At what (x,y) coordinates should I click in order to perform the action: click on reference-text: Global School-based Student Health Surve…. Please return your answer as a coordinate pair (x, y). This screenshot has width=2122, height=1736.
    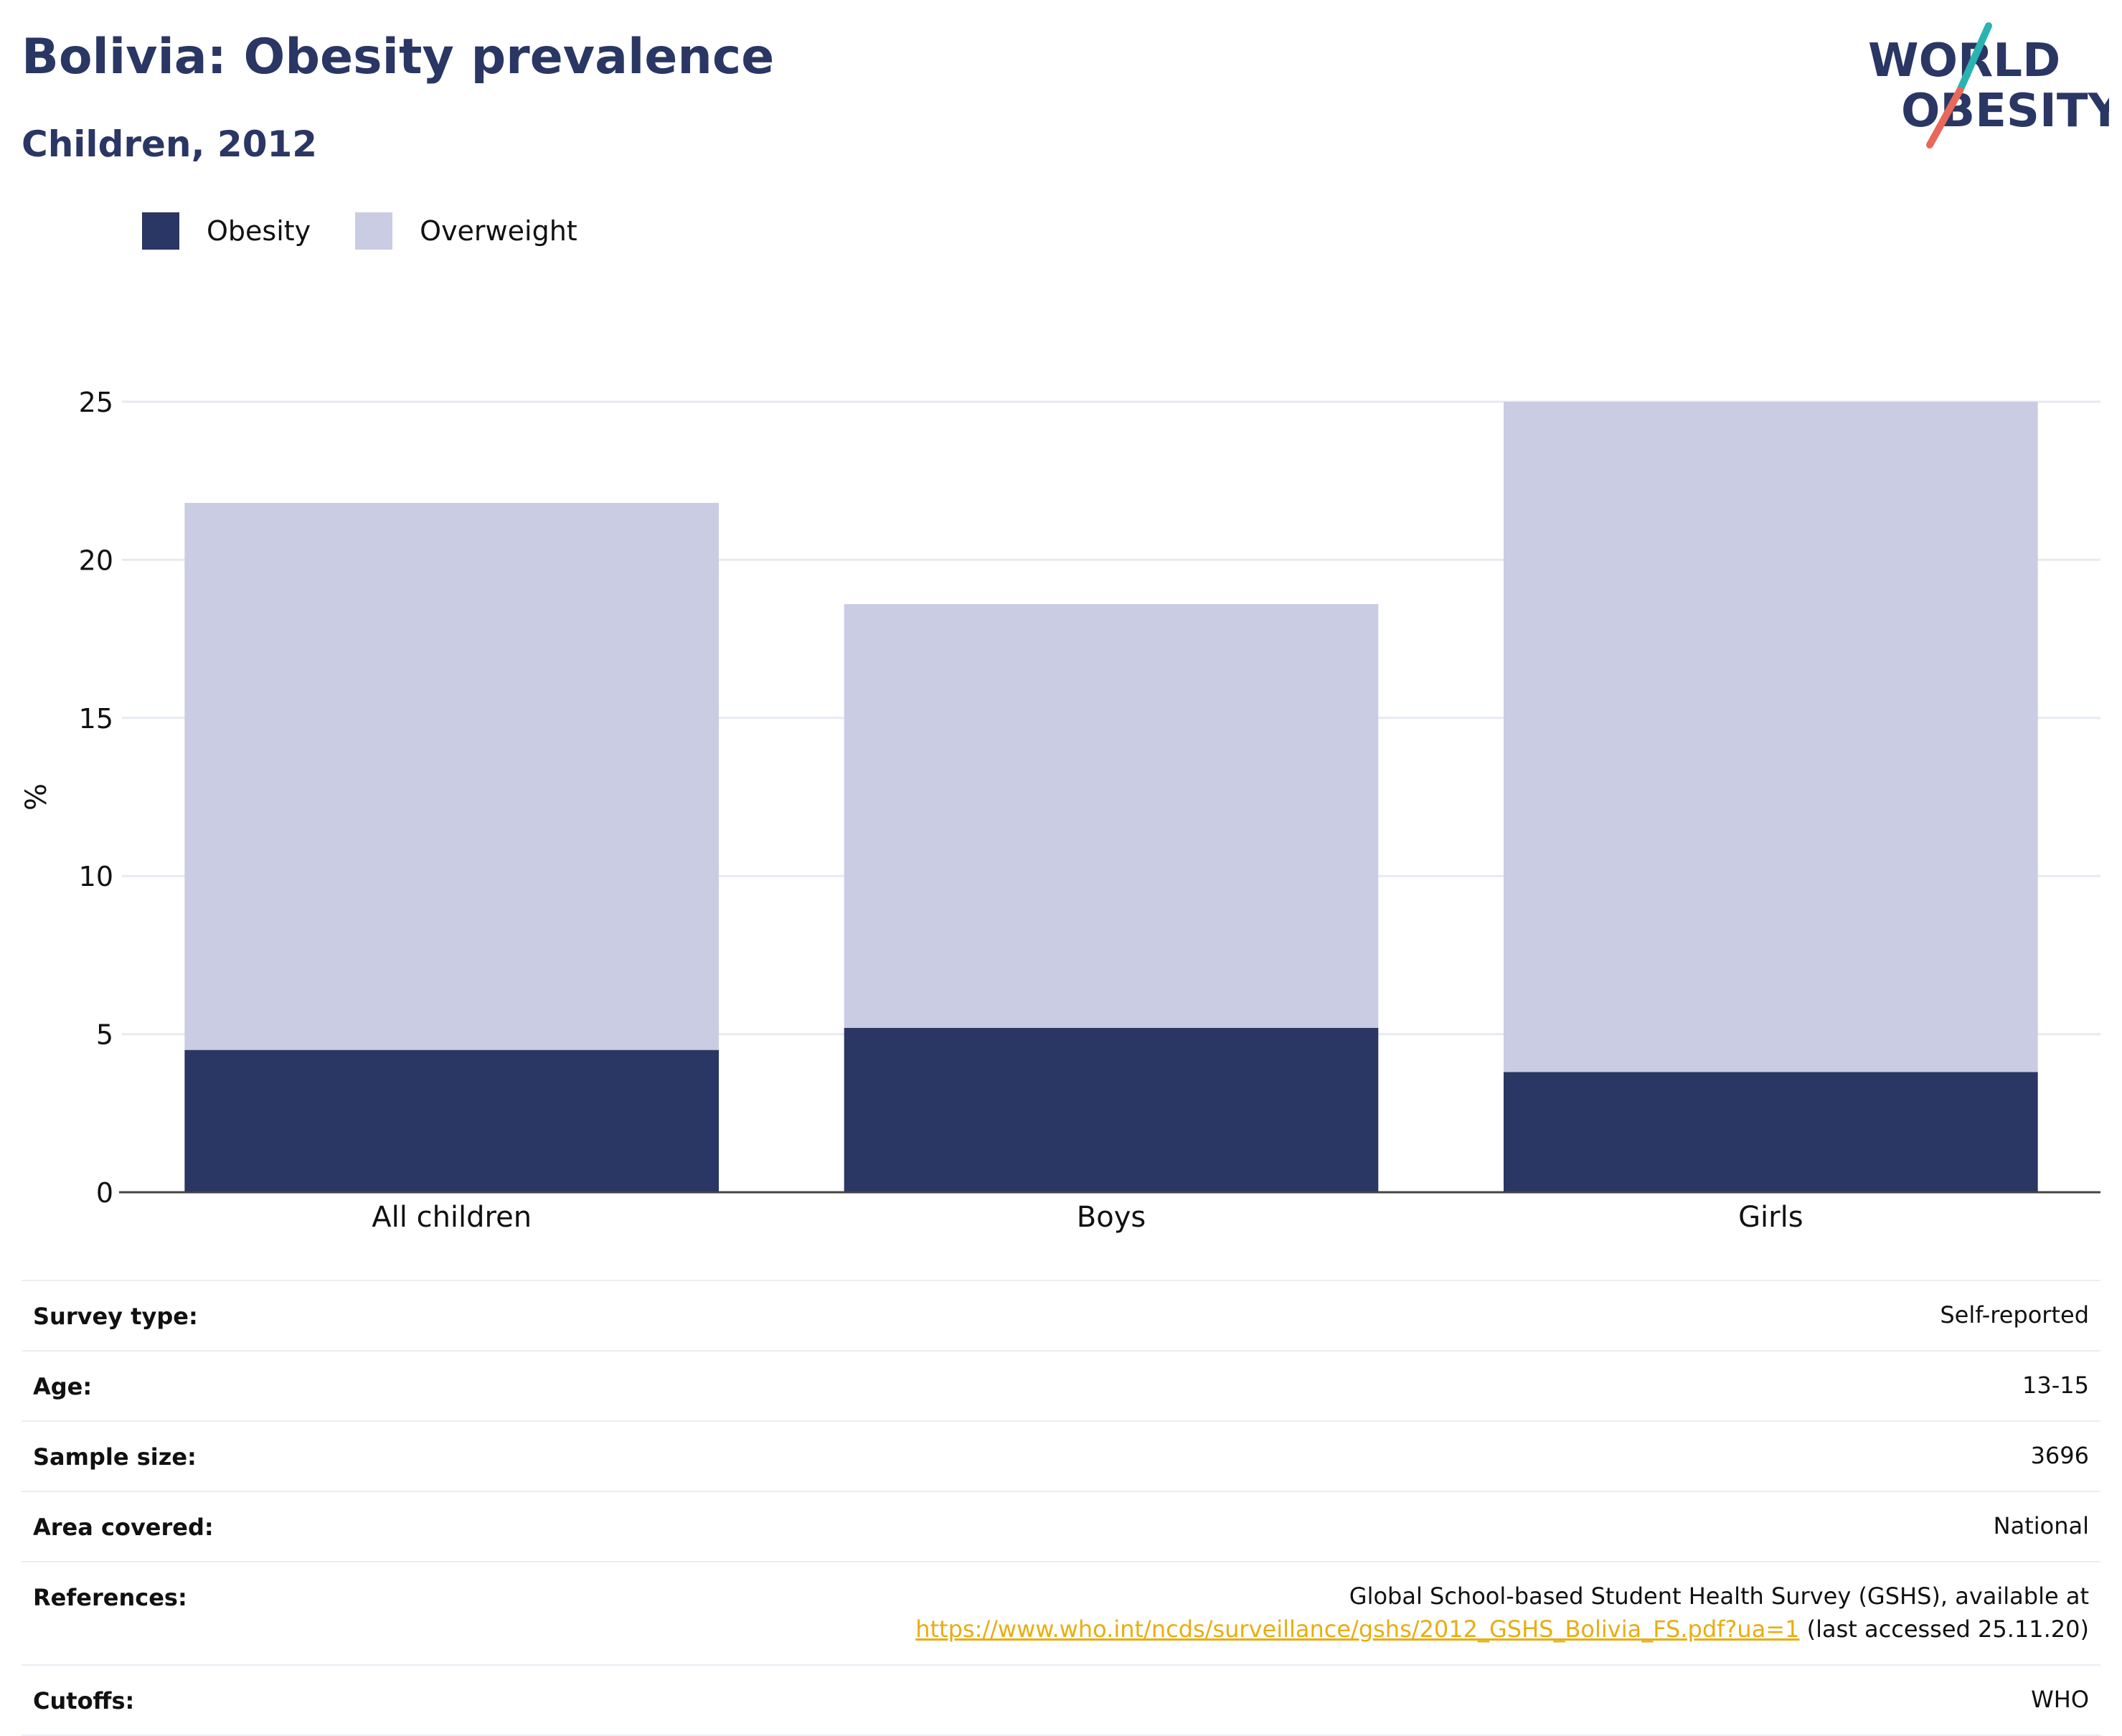
    Looking at the image, I should click on (1719, 1596).